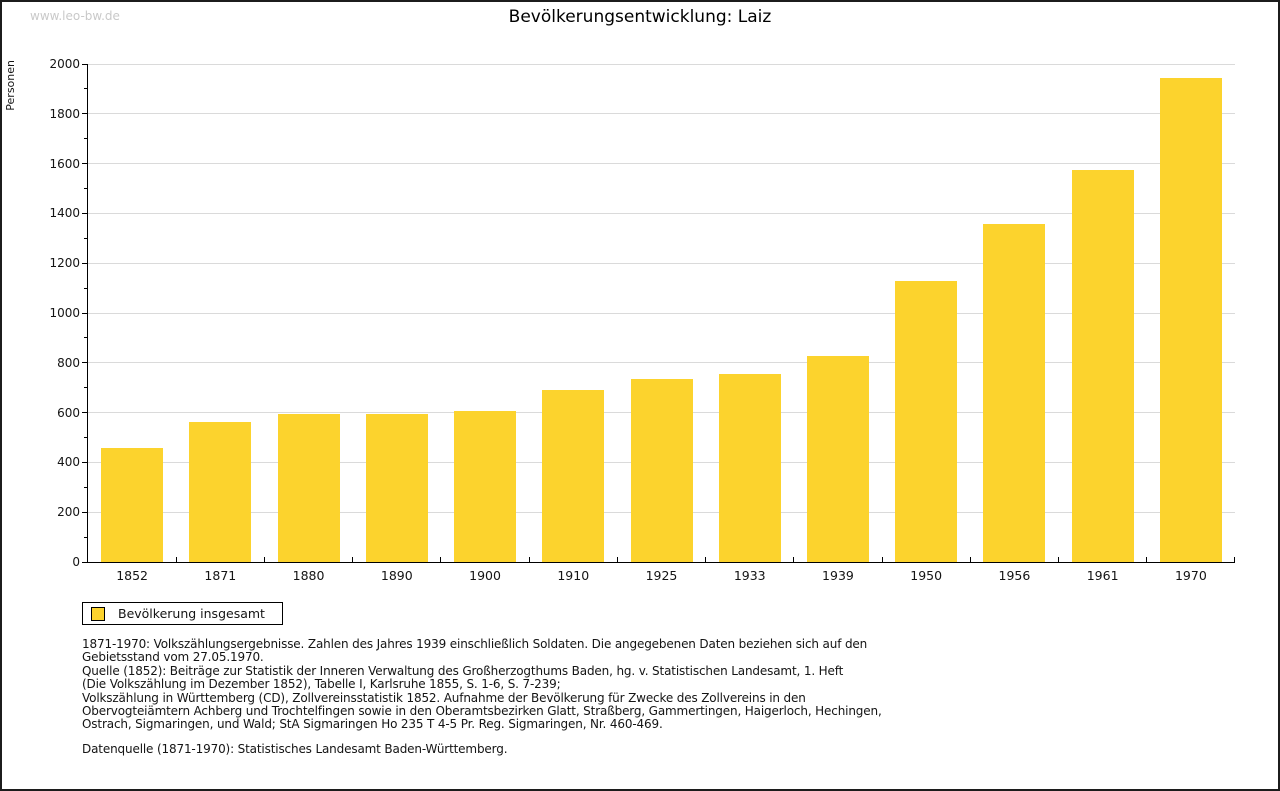 The image size is (1280, 791). What do you see at coordinates (1190, 575) in the screenshot?
I see `x-tick-label: 1970` at bounding box center [1190, 575].